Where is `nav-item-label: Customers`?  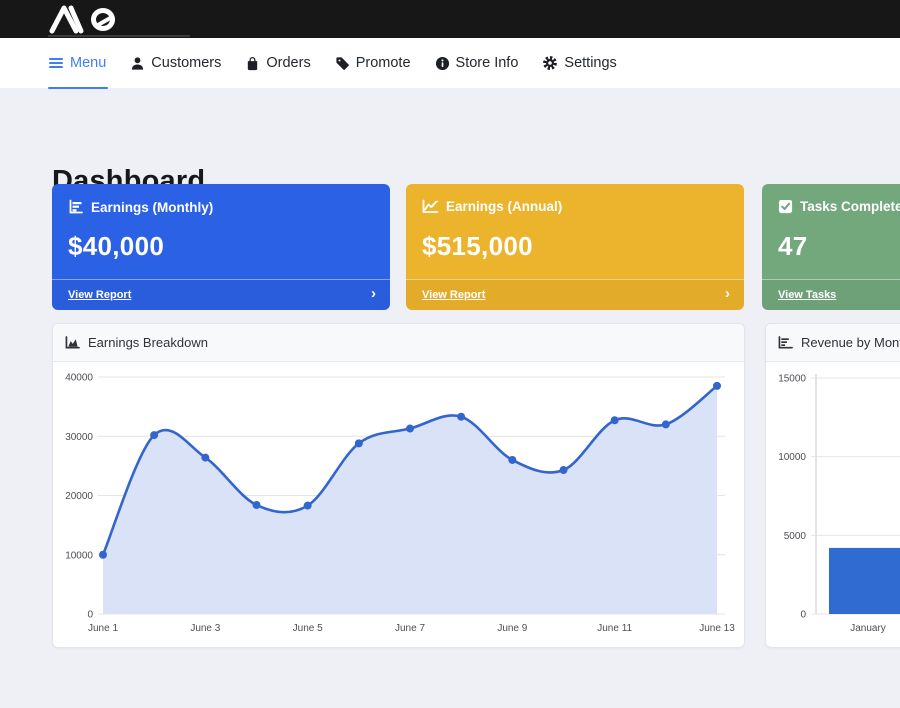
nav-item-label: Customers is located at coordinates (186, 63).